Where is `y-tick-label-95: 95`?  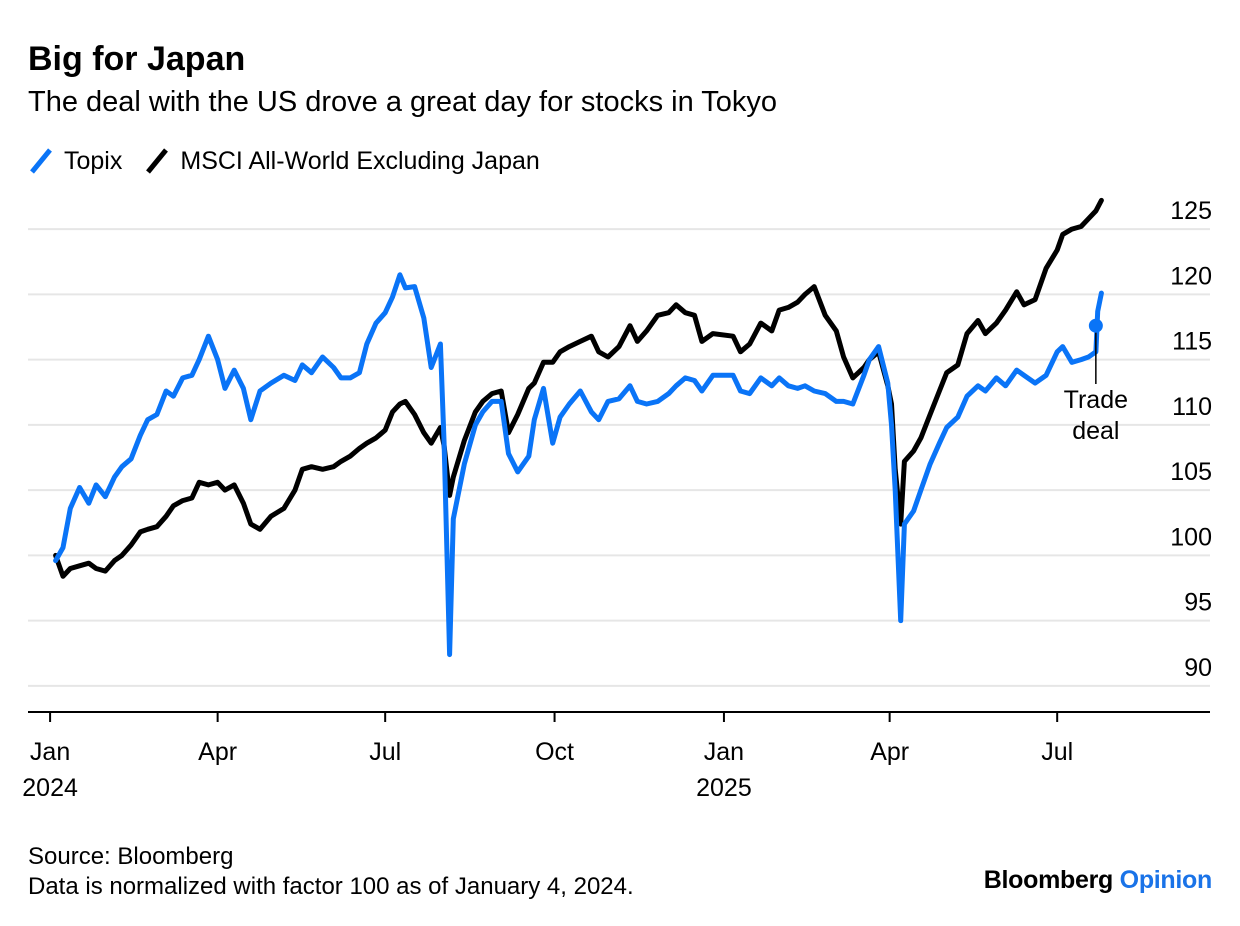
y-tick-label-95: 95 is located at coordinates (1198, 603).